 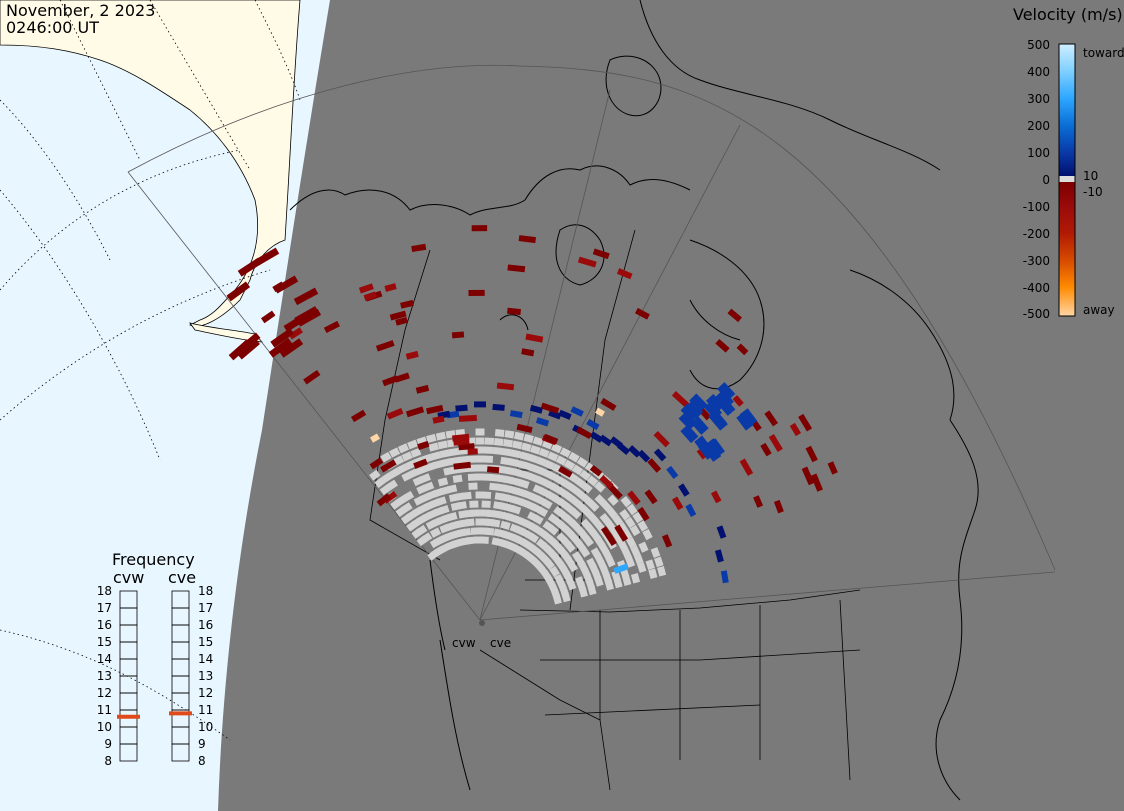 I want to click on frequency-scale-label-right: 11, so click(x=205, y=710).